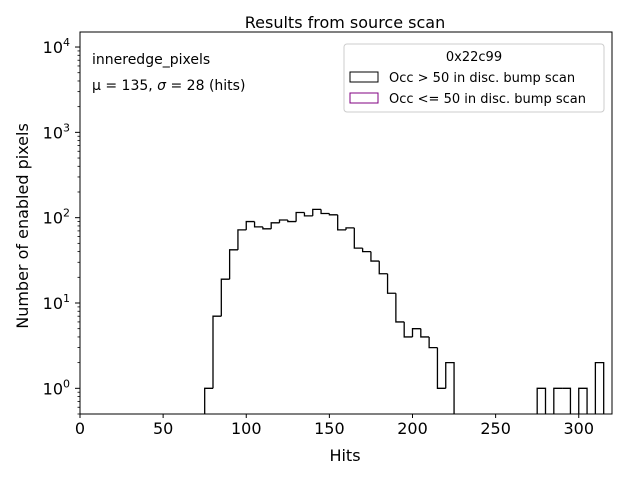 The height and width of the screenshot is (480, 640). I want to click on y-tick-label-10: 10¹, so click(56, 302).